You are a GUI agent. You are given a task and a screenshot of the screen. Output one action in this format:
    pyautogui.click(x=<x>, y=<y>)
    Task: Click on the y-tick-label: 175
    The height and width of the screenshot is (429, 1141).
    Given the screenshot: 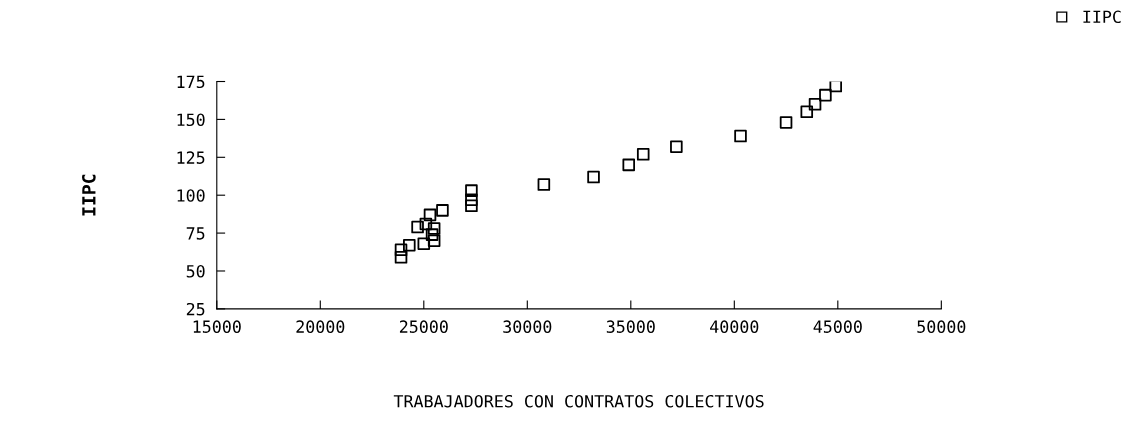 What is the action you would take?
    pyautogui.click(x=191, y=82)
    